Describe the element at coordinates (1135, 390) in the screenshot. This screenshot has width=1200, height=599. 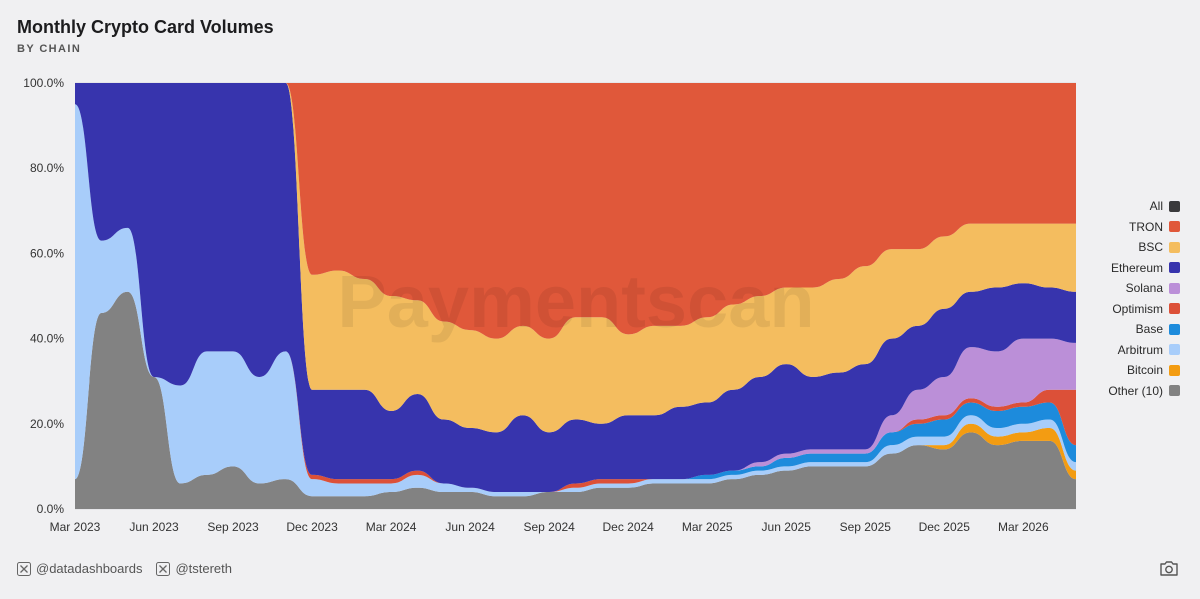
I see `legend-label: Other (10)` at that location.